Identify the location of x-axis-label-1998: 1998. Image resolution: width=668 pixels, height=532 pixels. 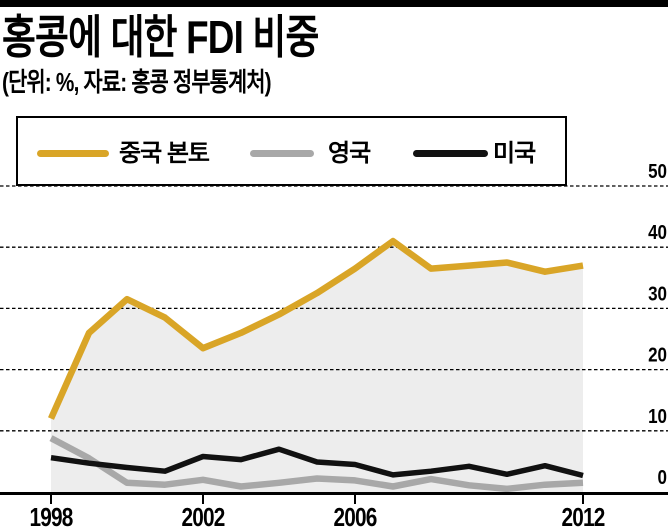
(51, 517).